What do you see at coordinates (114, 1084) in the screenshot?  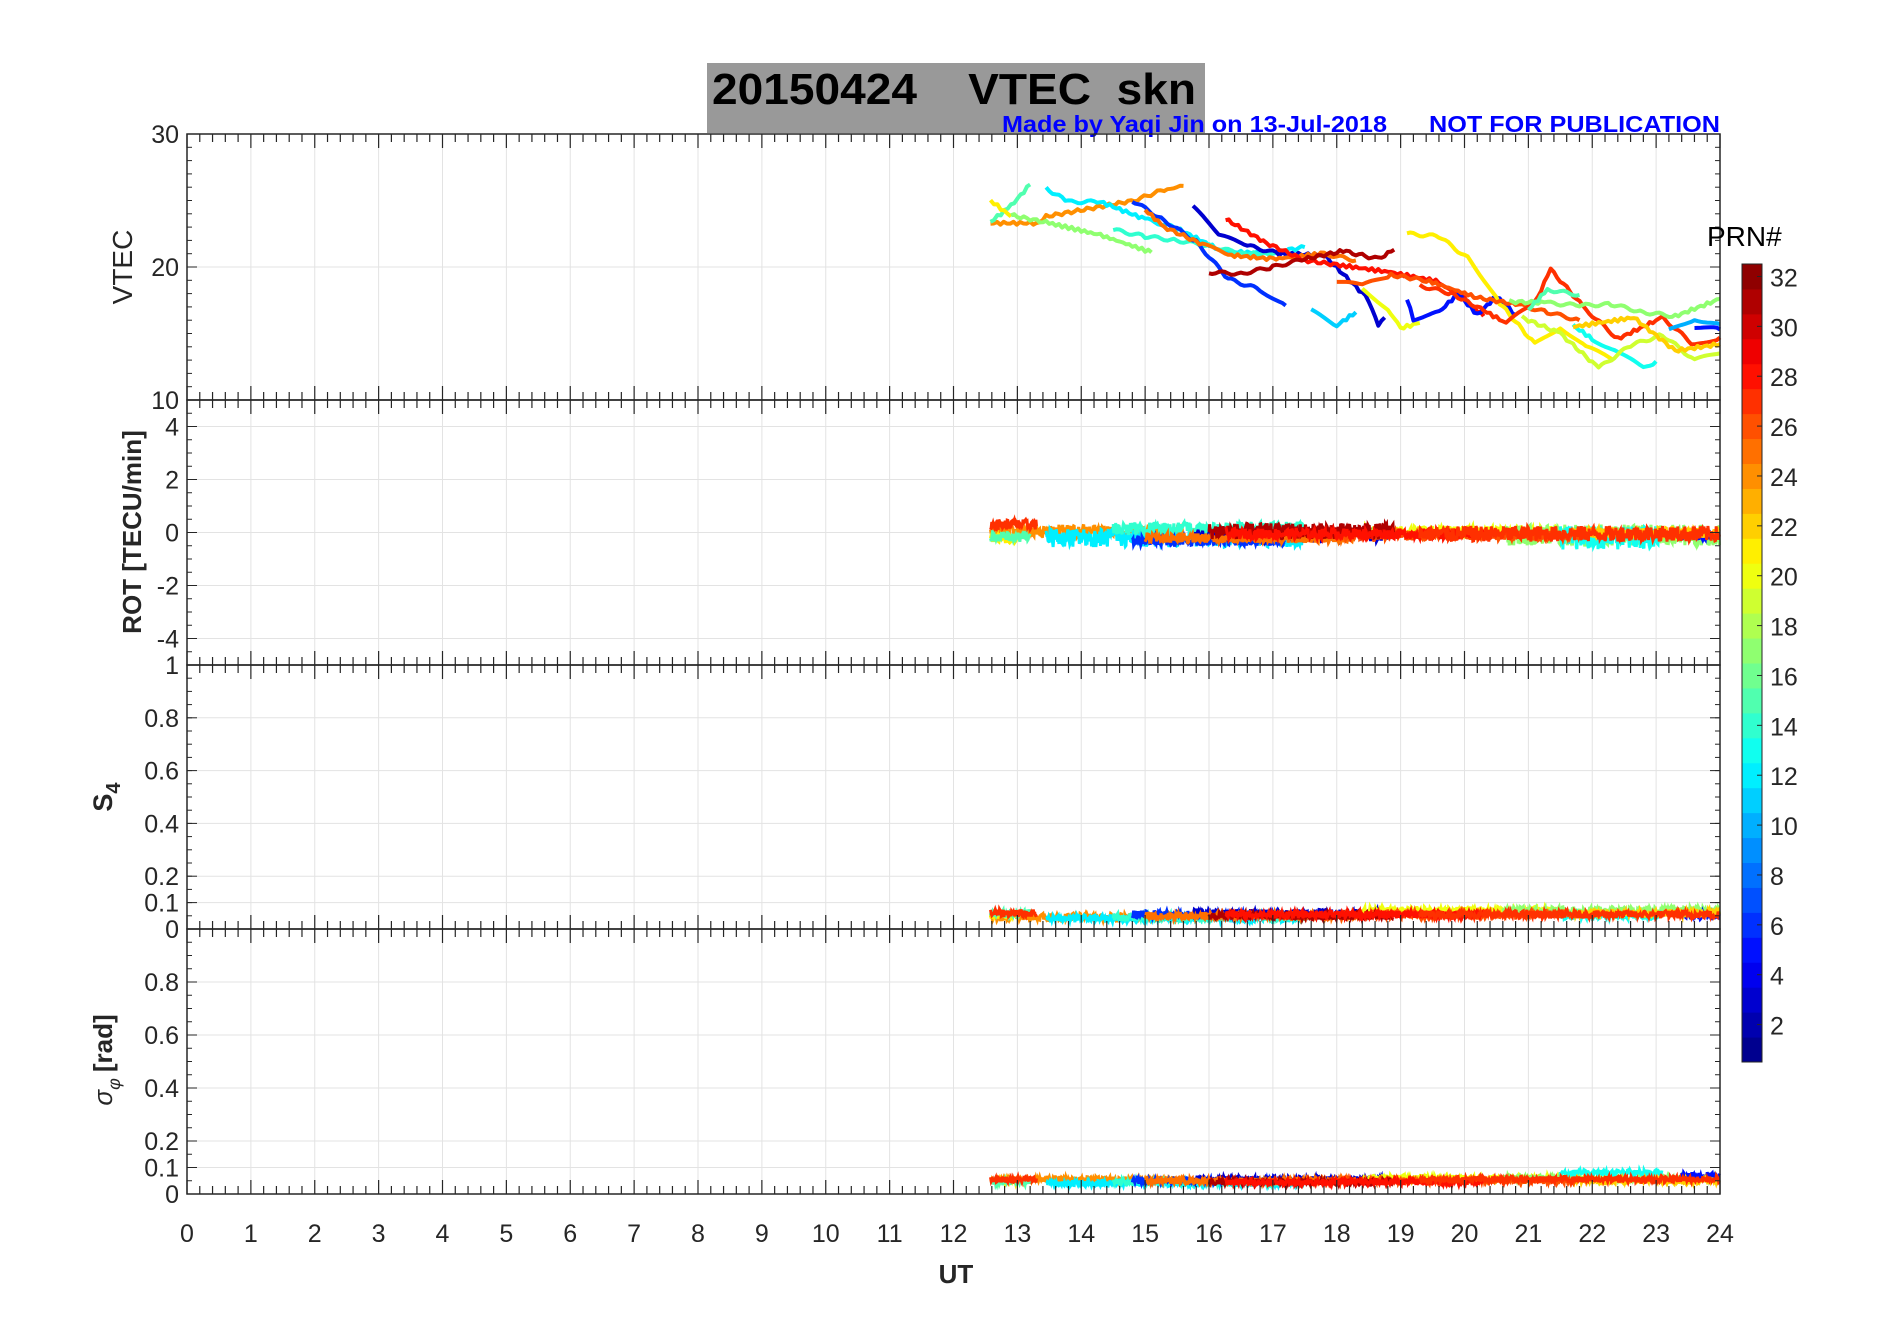 I see `y-label-sigma-sub: φ` at bounding box center [114, 1084].